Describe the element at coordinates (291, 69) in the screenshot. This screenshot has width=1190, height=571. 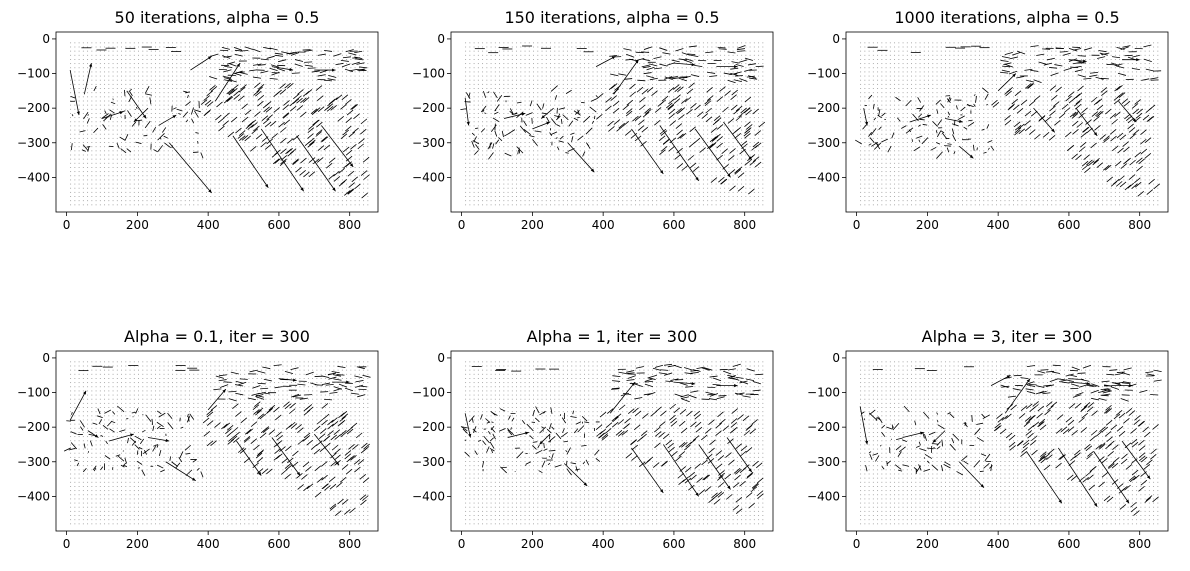
I see `vector-arrowhead` at that location.